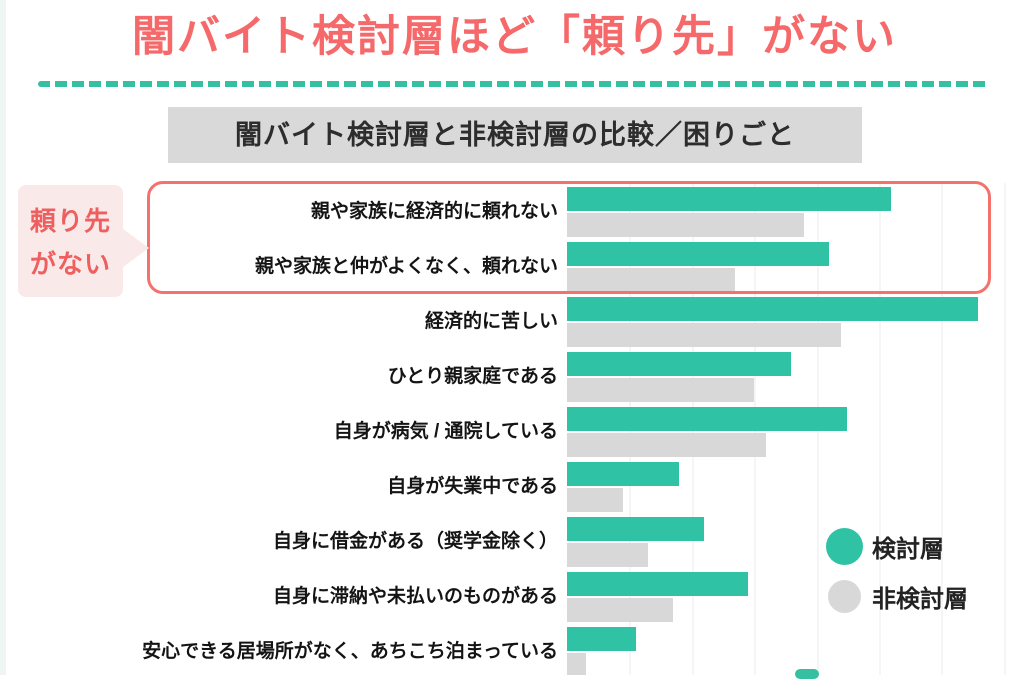 This screenshot has width=1029, height=679. I want to click on legend-label-hikentouso: 非検討層, so click(920, 599).